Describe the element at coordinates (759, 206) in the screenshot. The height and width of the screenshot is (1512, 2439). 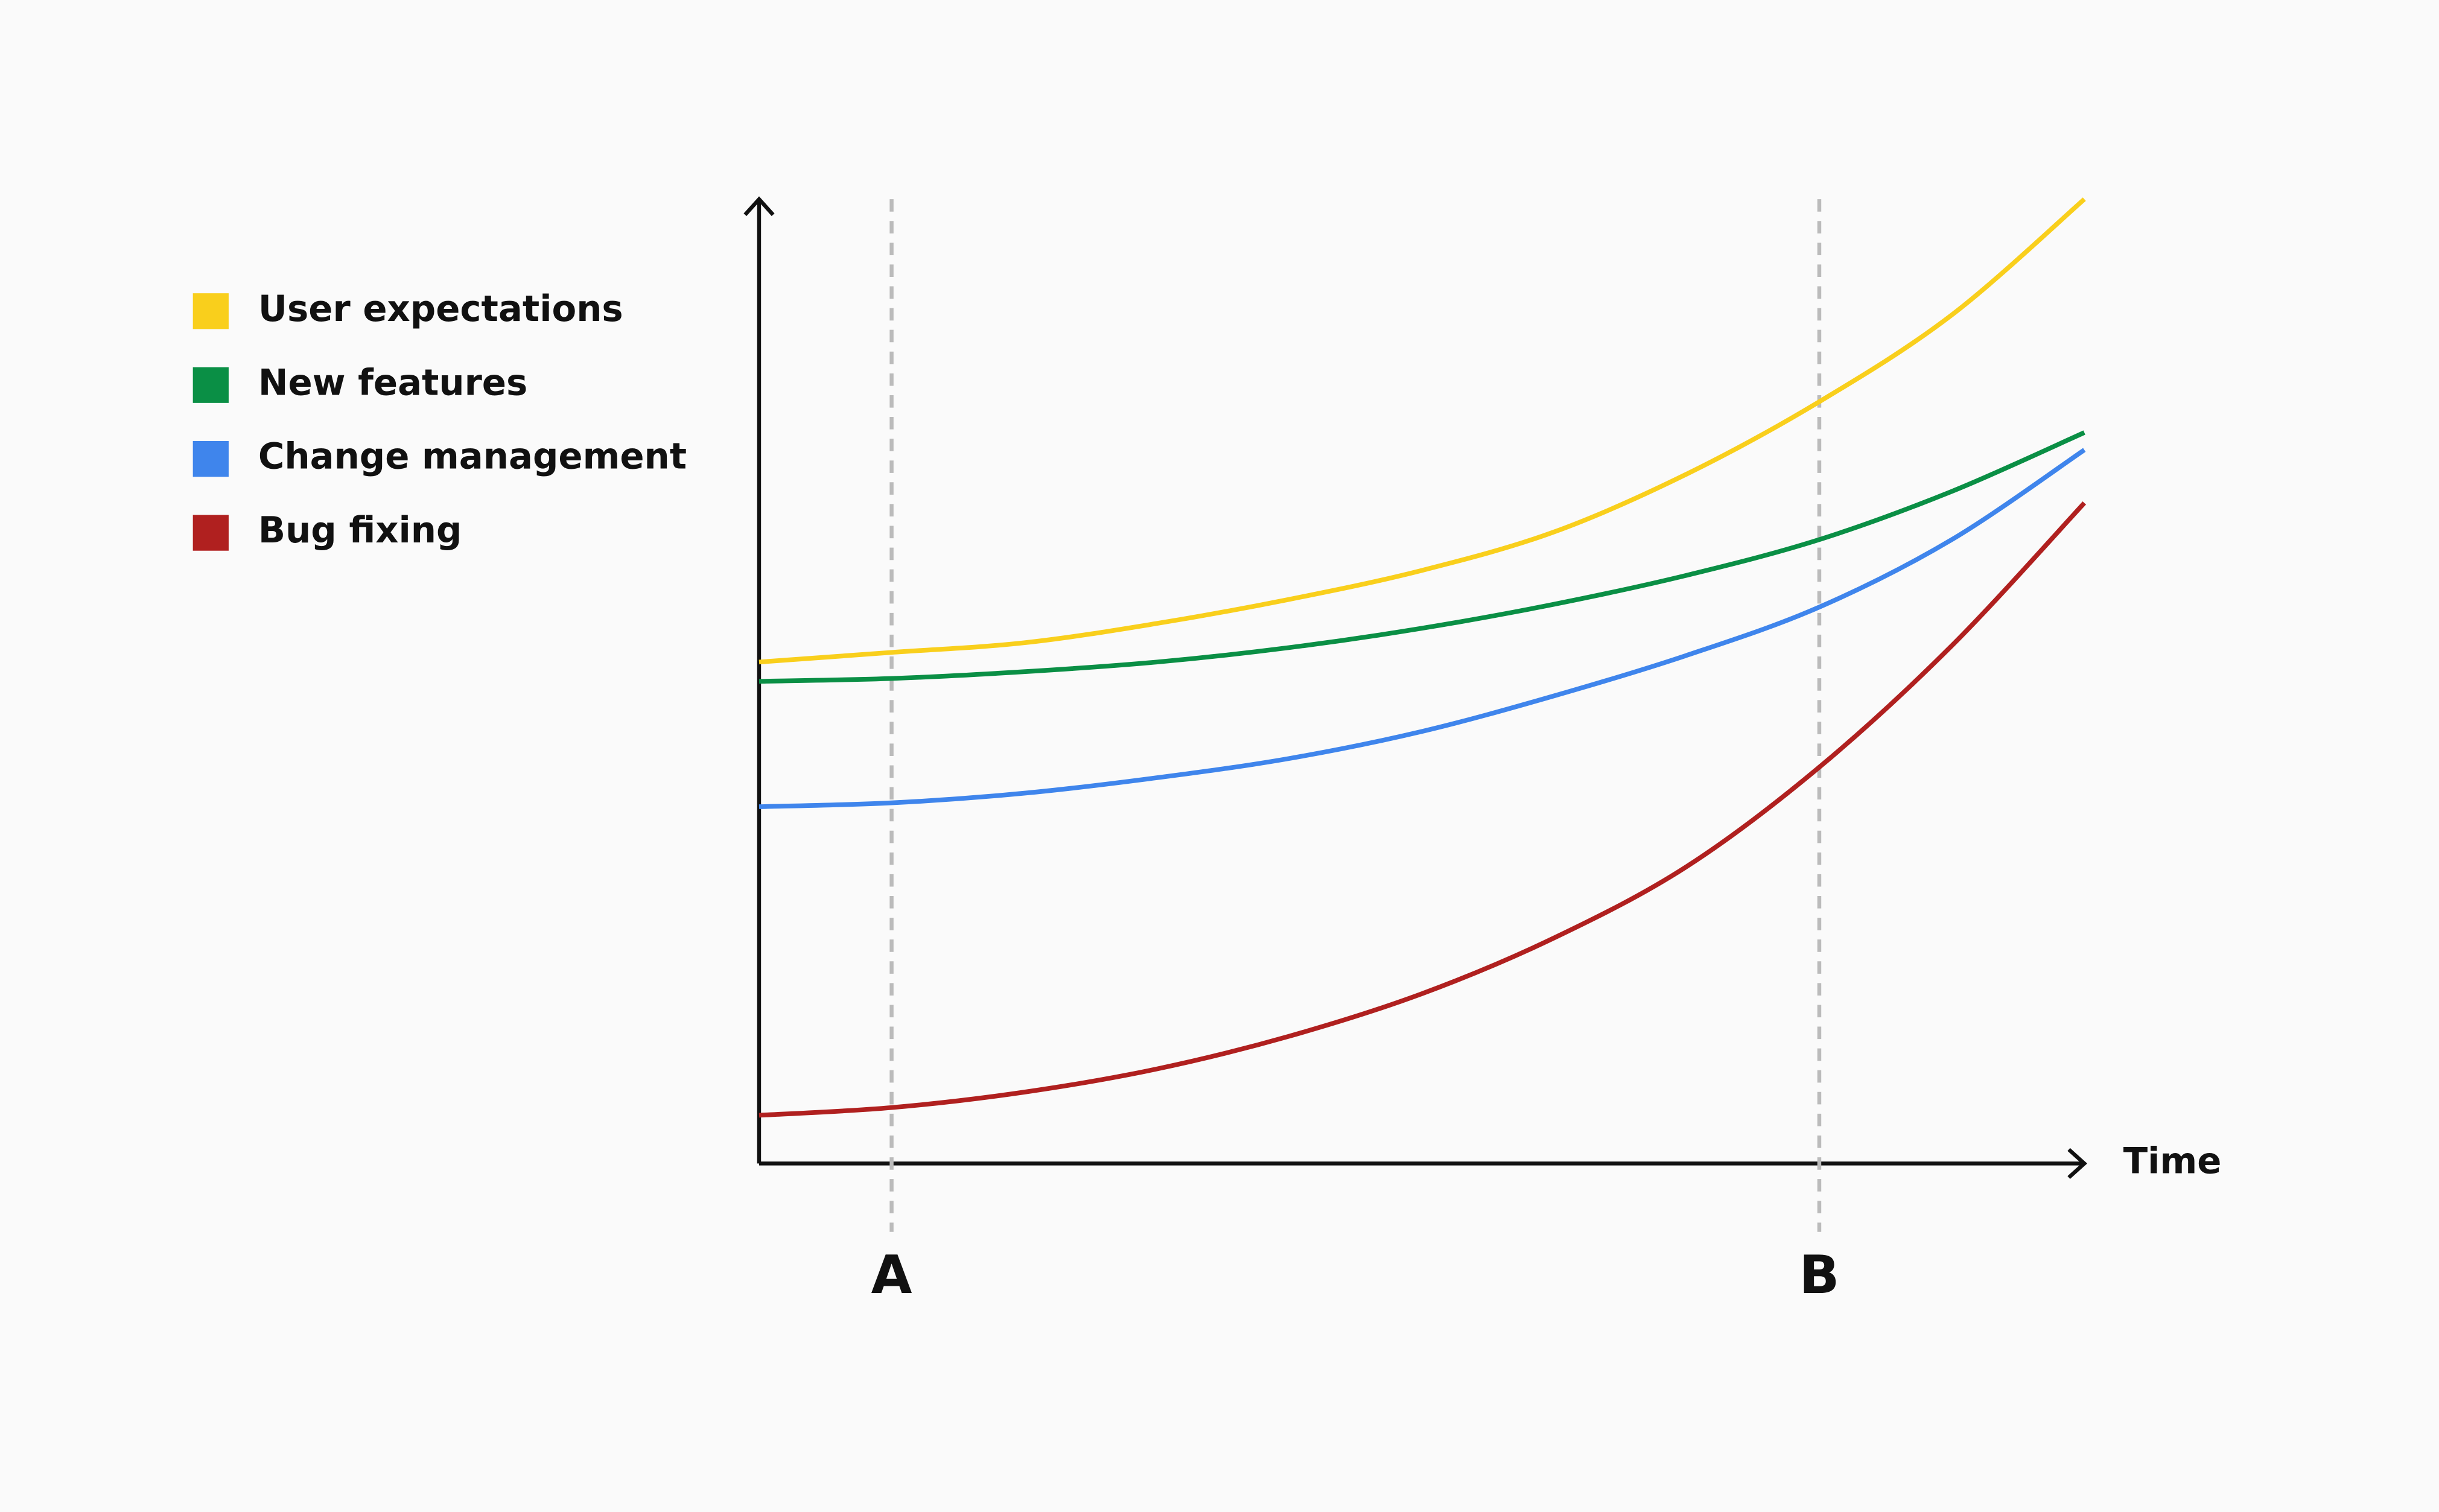
I see `y-axis-arrow` at that location.